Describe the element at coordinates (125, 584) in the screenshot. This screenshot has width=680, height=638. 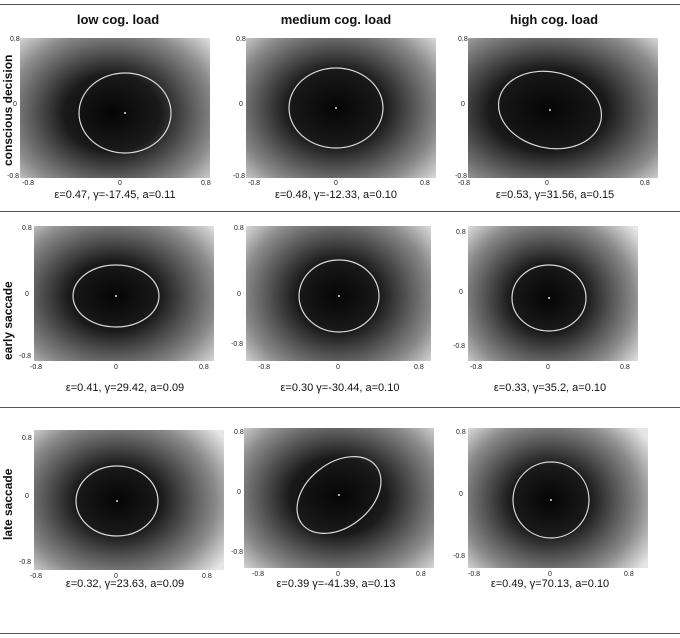
I see `fit-parameters-caption: ε=0.32, γ=23.63, a=0.09` at that location.